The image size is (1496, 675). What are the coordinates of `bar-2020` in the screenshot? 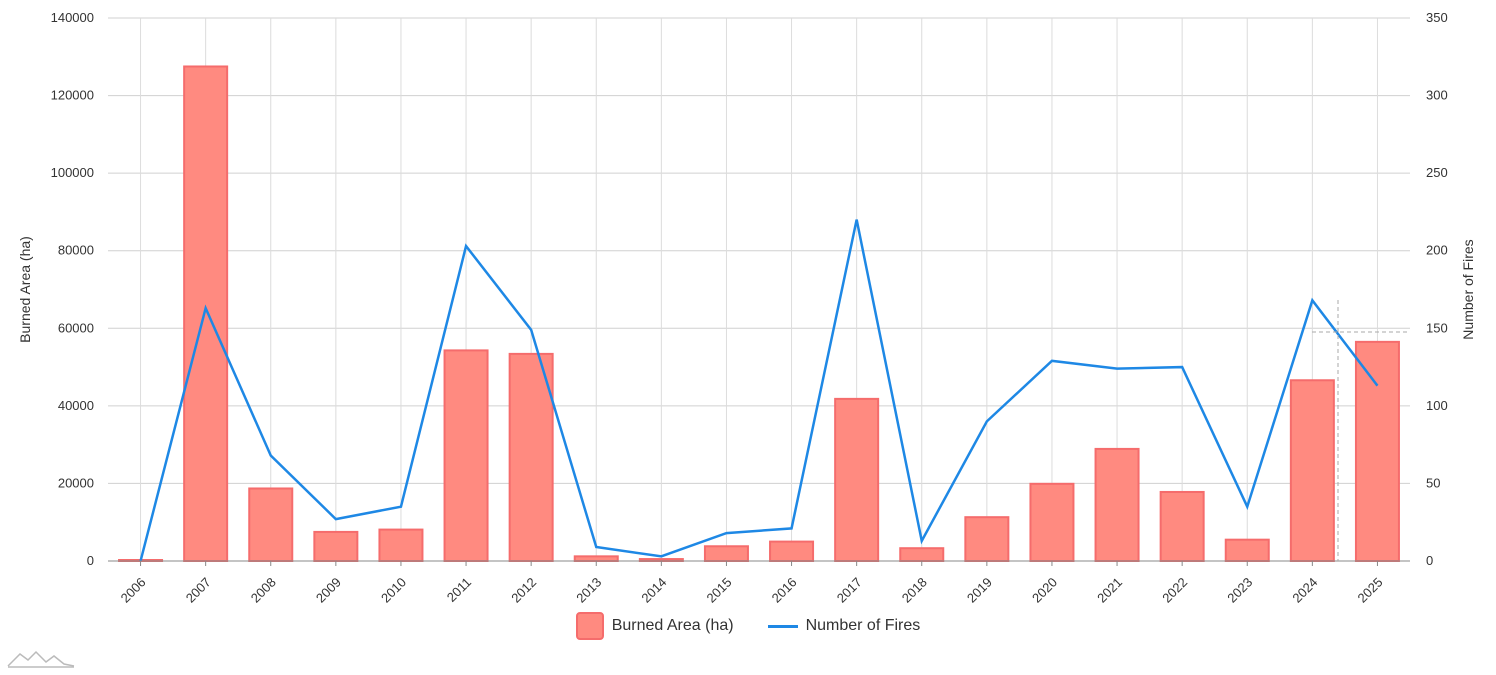 It's located at (1052, 522).